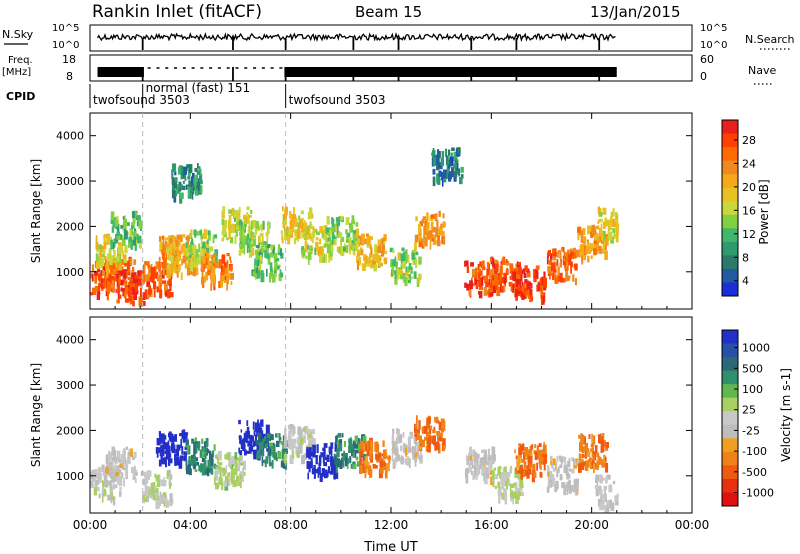 The height and width of the screenshot is (554, 800). What do you see at coordinates (713, 45) in the screenshot?
I see `nsearch-tick-bottom: 10^0` at bounding box center [713, 45].